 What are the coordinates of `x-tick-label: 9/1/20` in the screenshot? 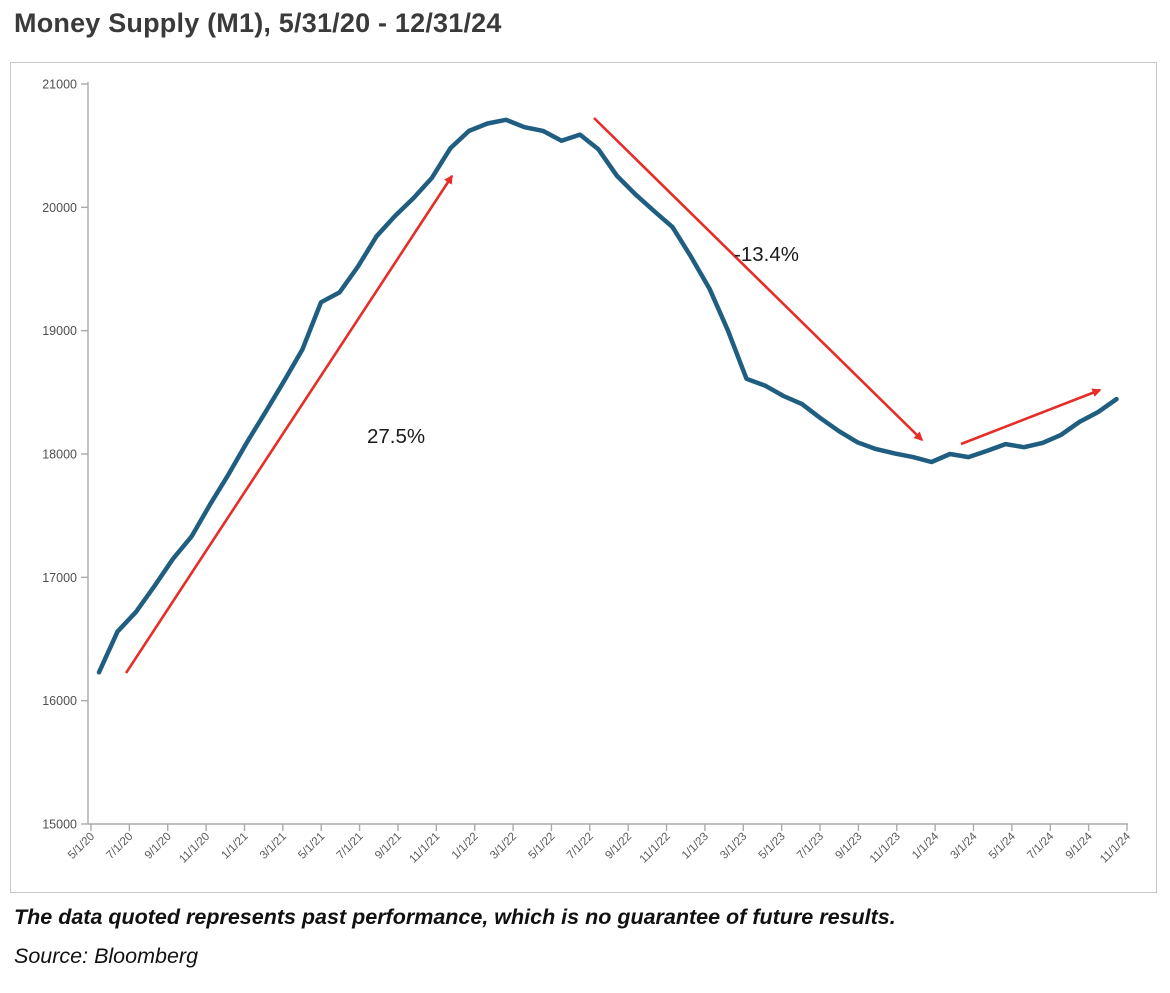 It's located at (158, 846).